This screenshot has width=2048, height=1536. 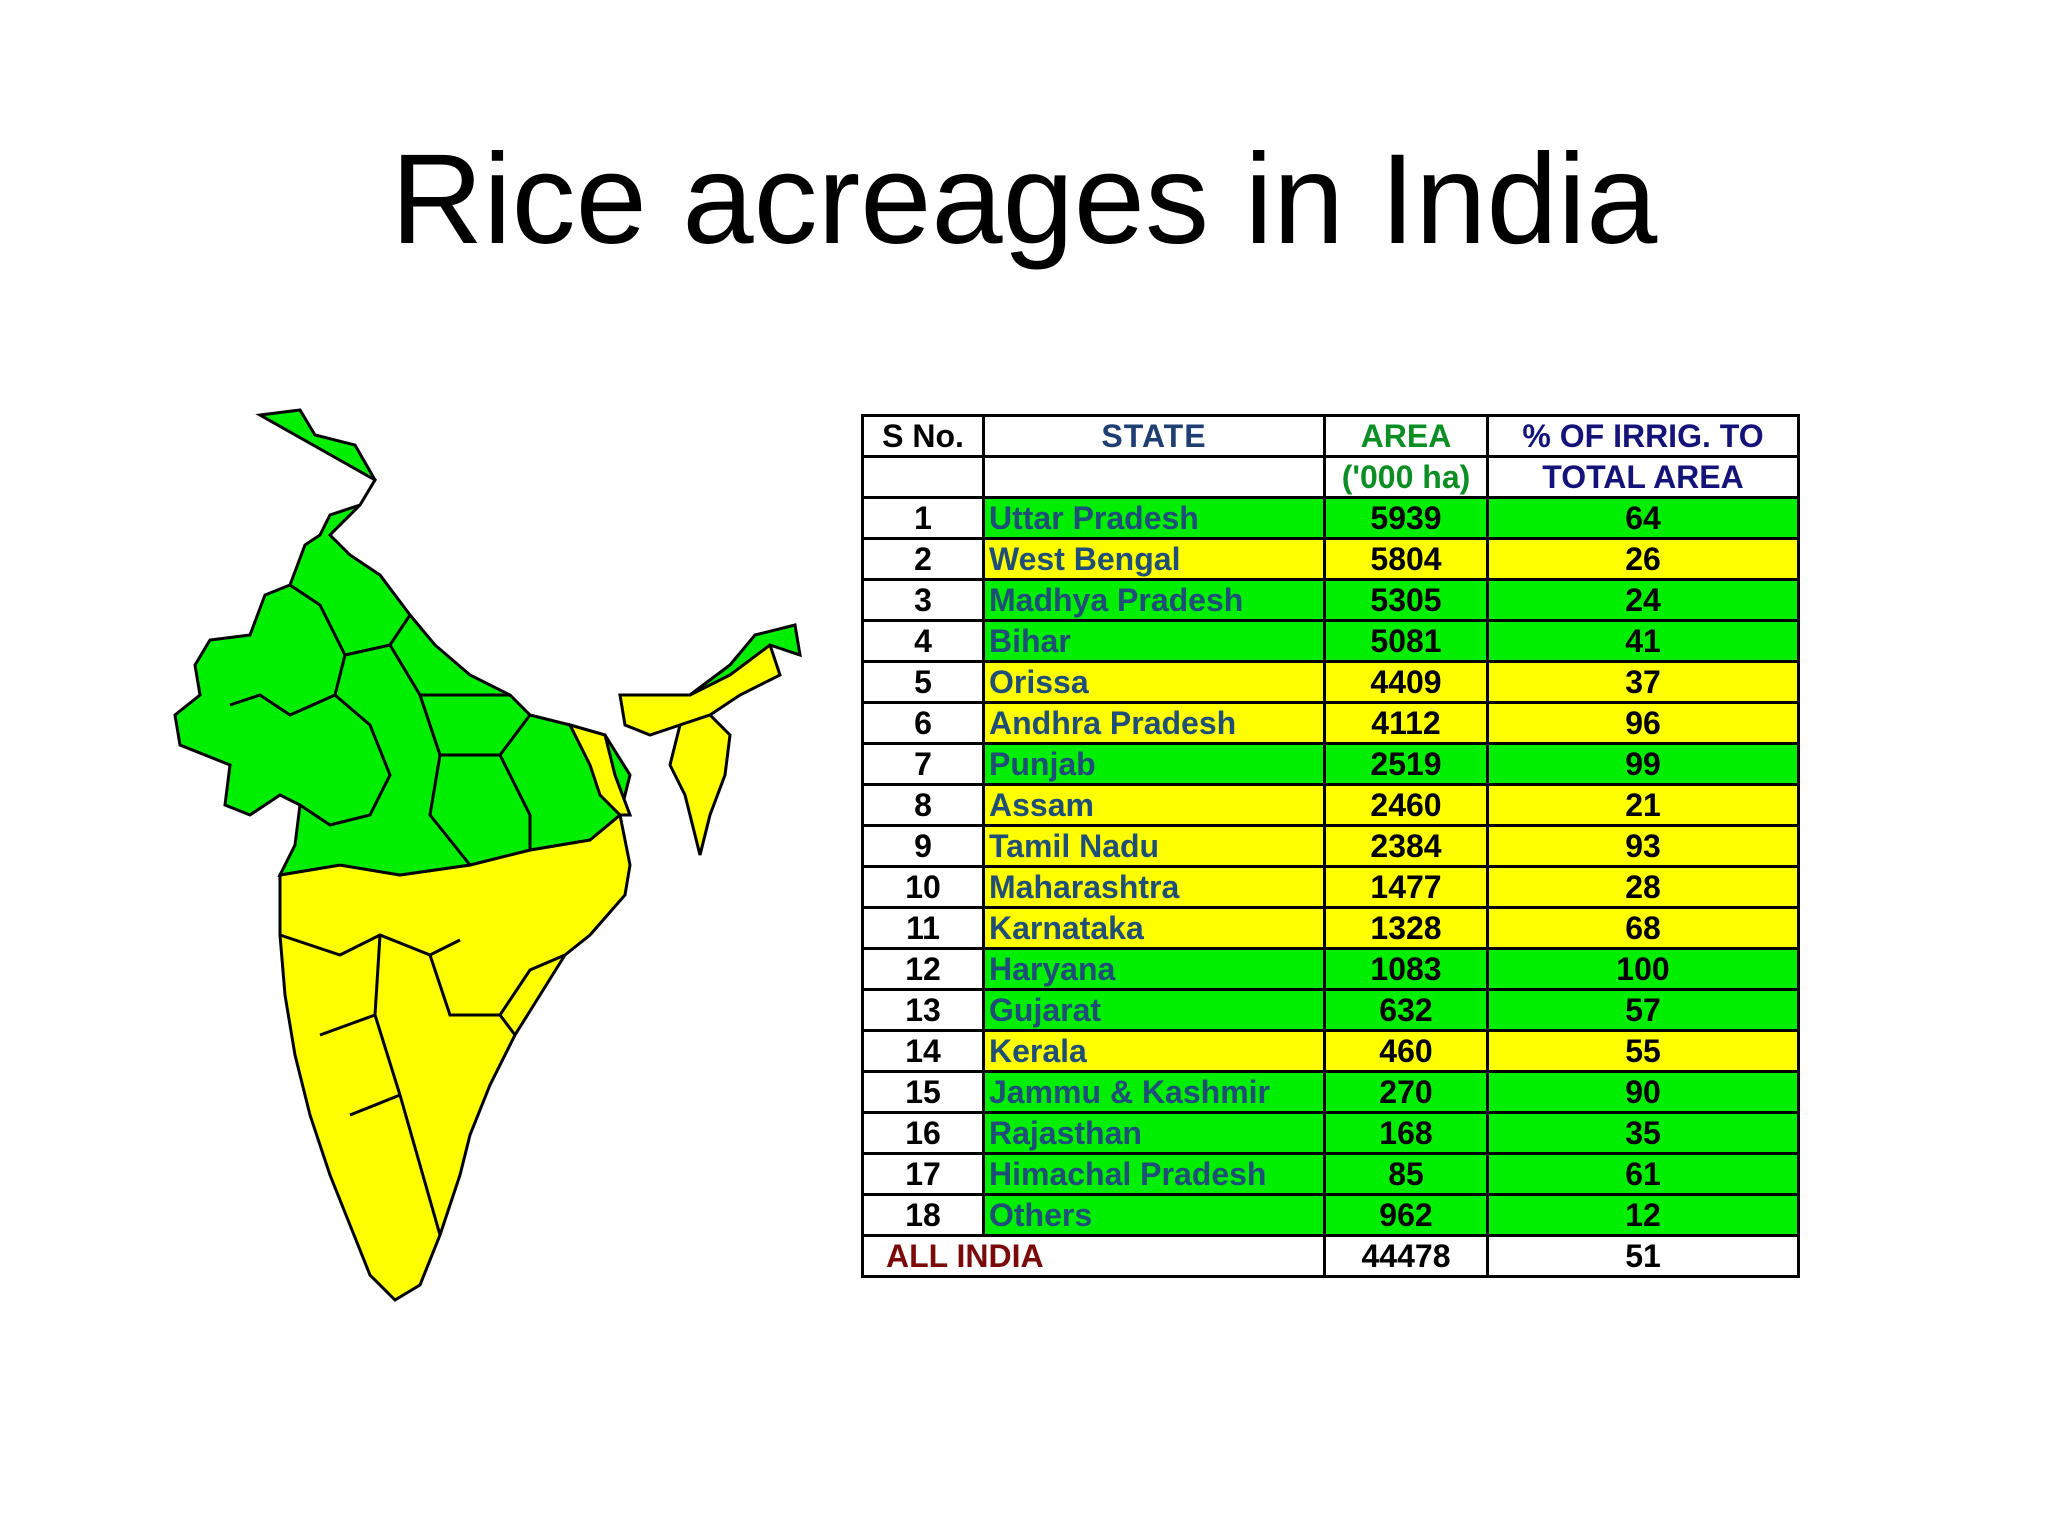 What do you see at coordinates (1154, 1051) in the screenshot?
I see `row-state: Kerala` at bounding box center [1154, 1051].